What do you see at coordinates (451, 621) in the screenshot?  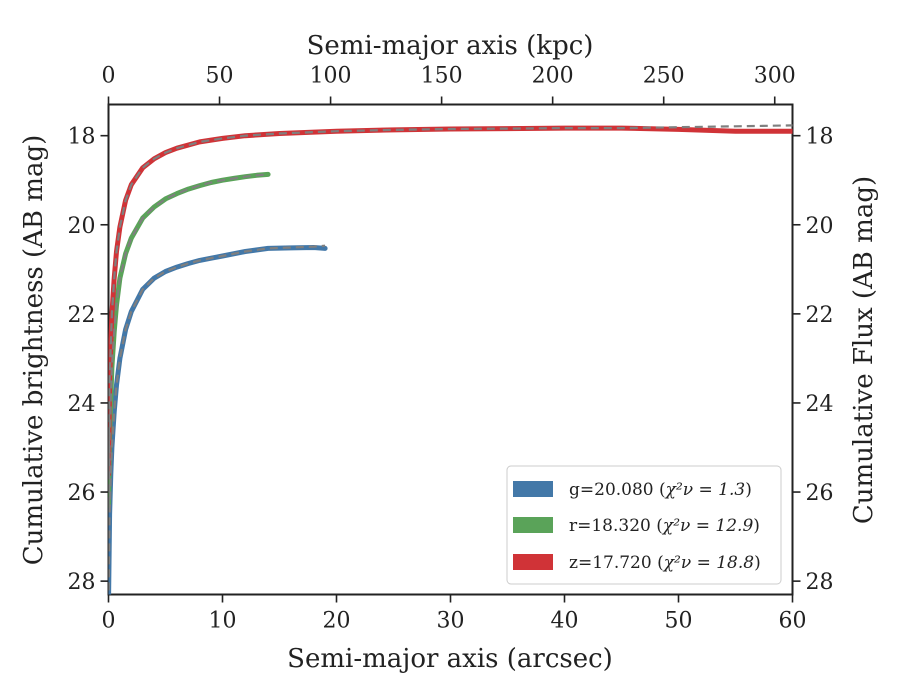 I see `x-tick-label: 30` at bounding box center [451, 621].